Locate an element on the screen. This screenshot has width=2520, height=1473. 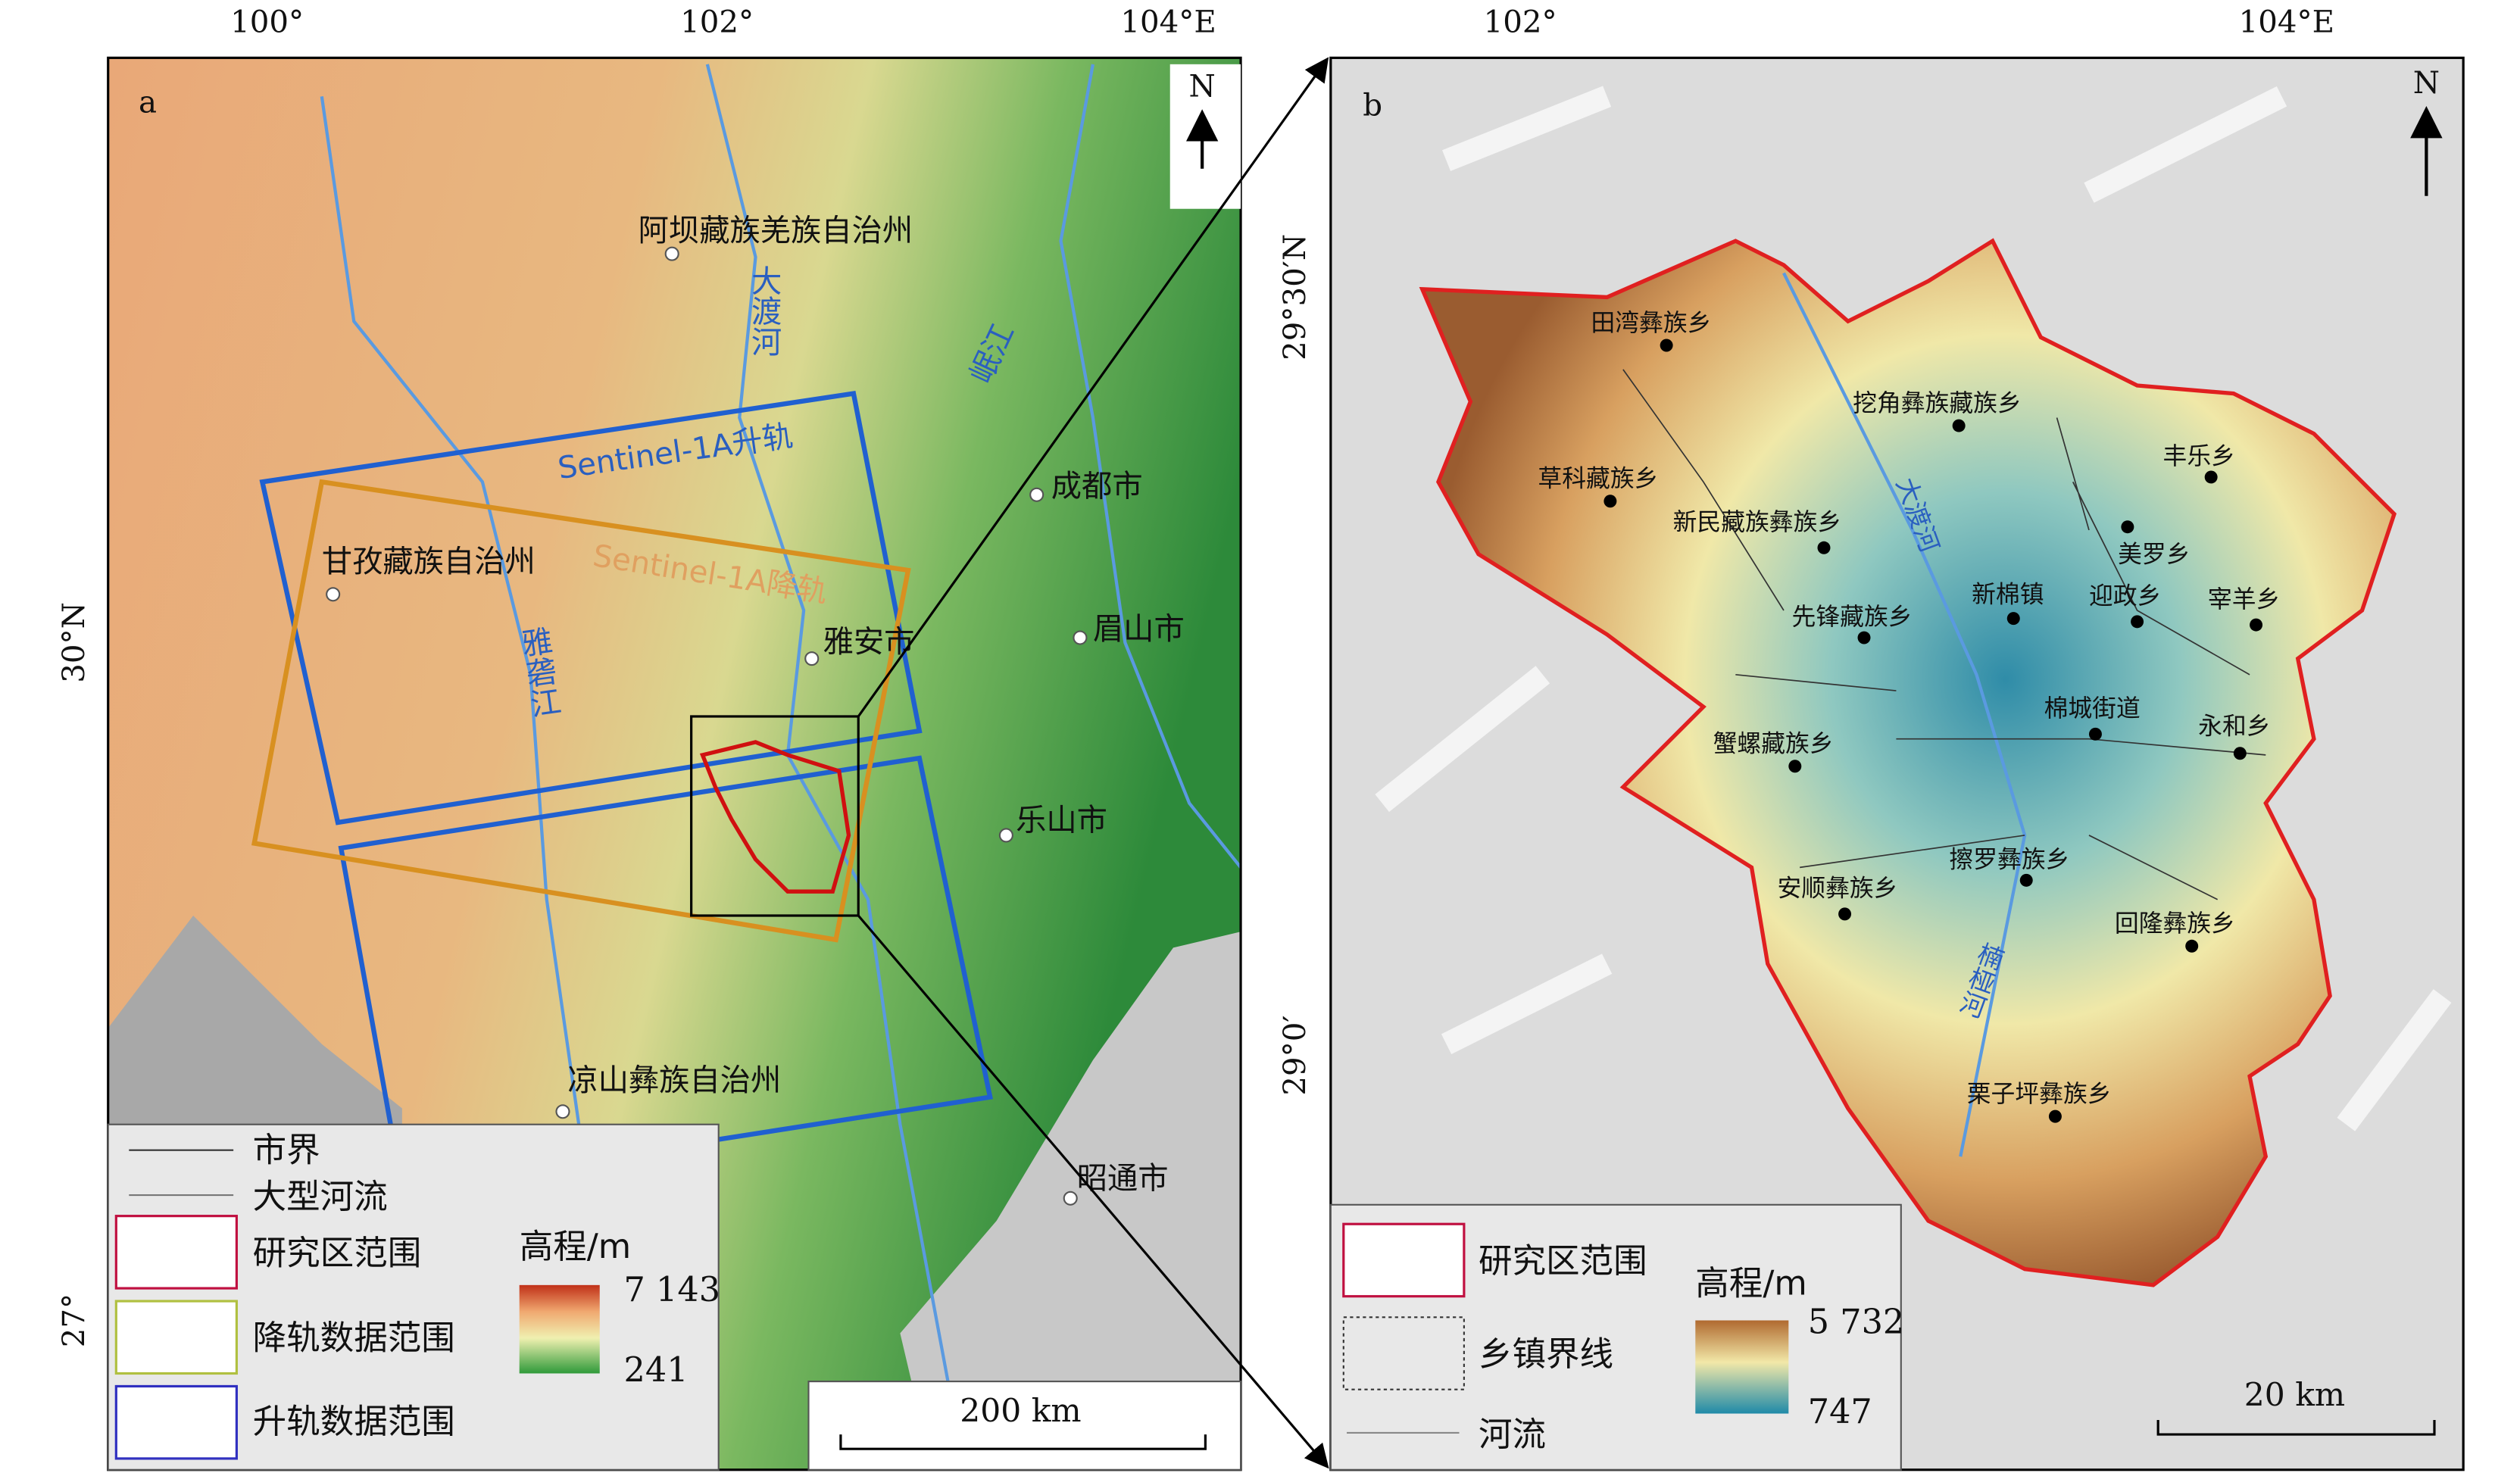
study-area is located at coordinates (775, 817).